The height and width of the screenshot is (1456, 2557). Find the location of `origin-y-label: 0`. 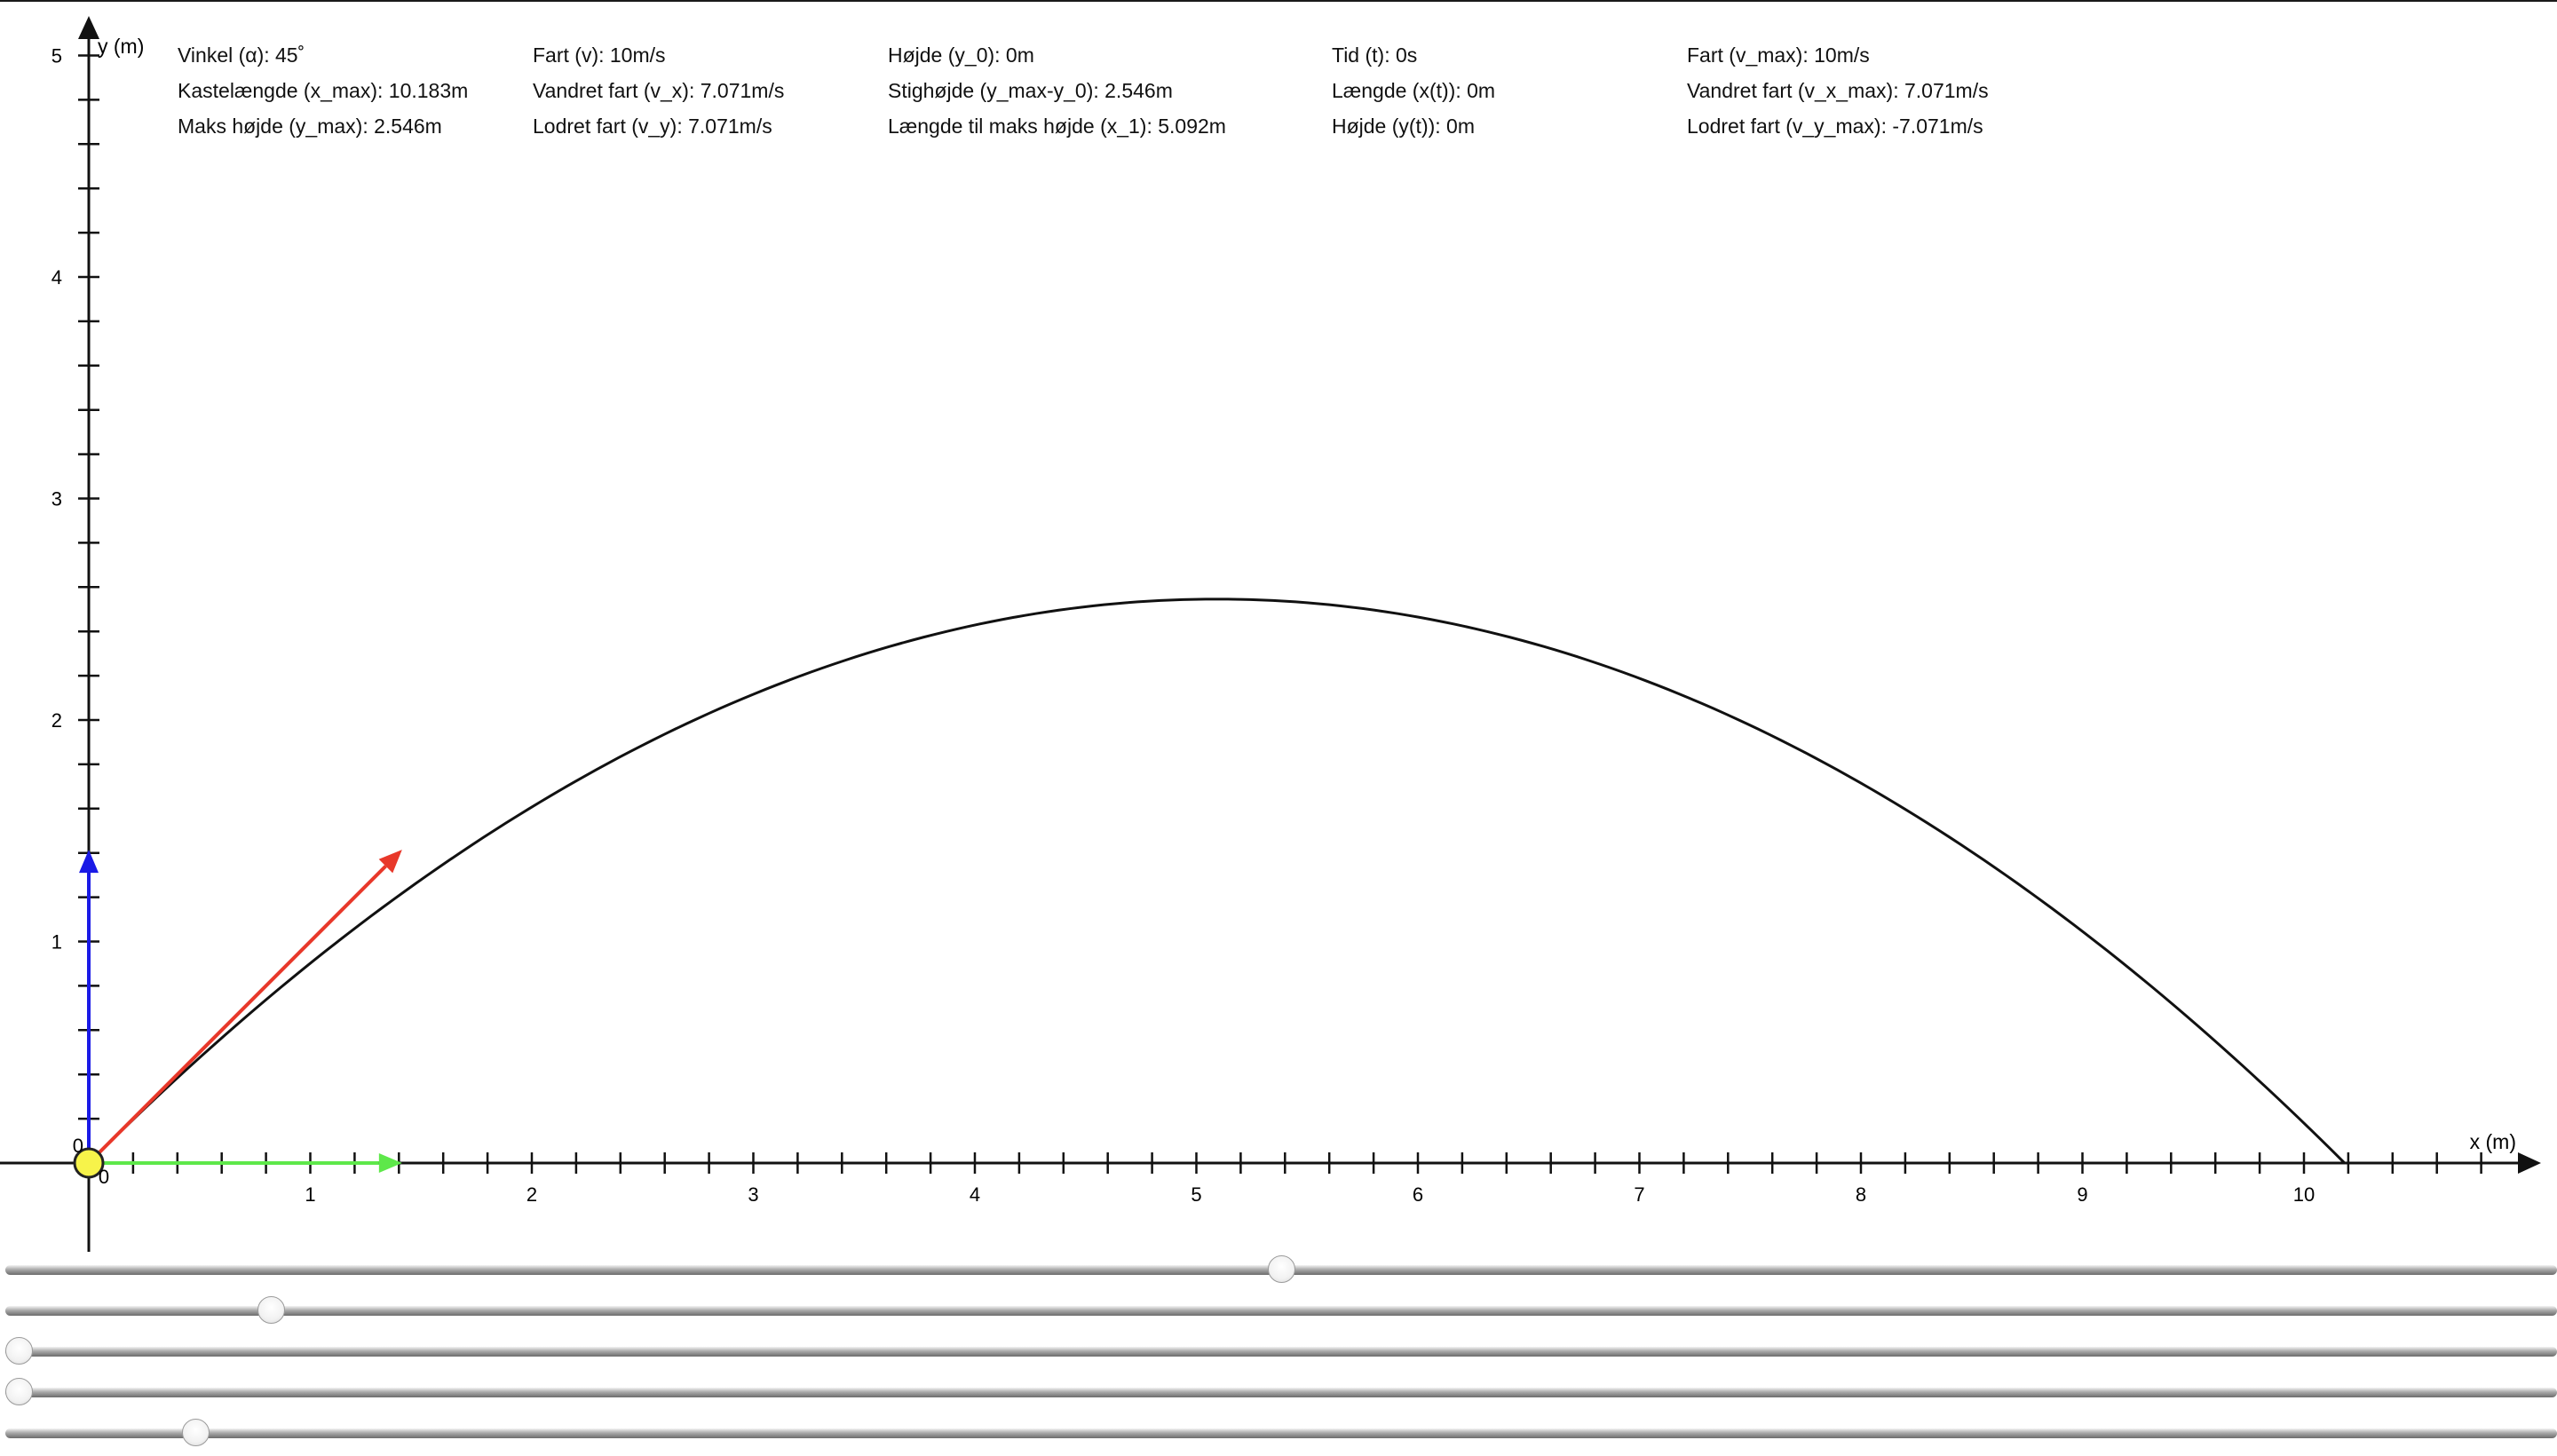

origin-y-label: 0 is located at coordinates (78, 1146).